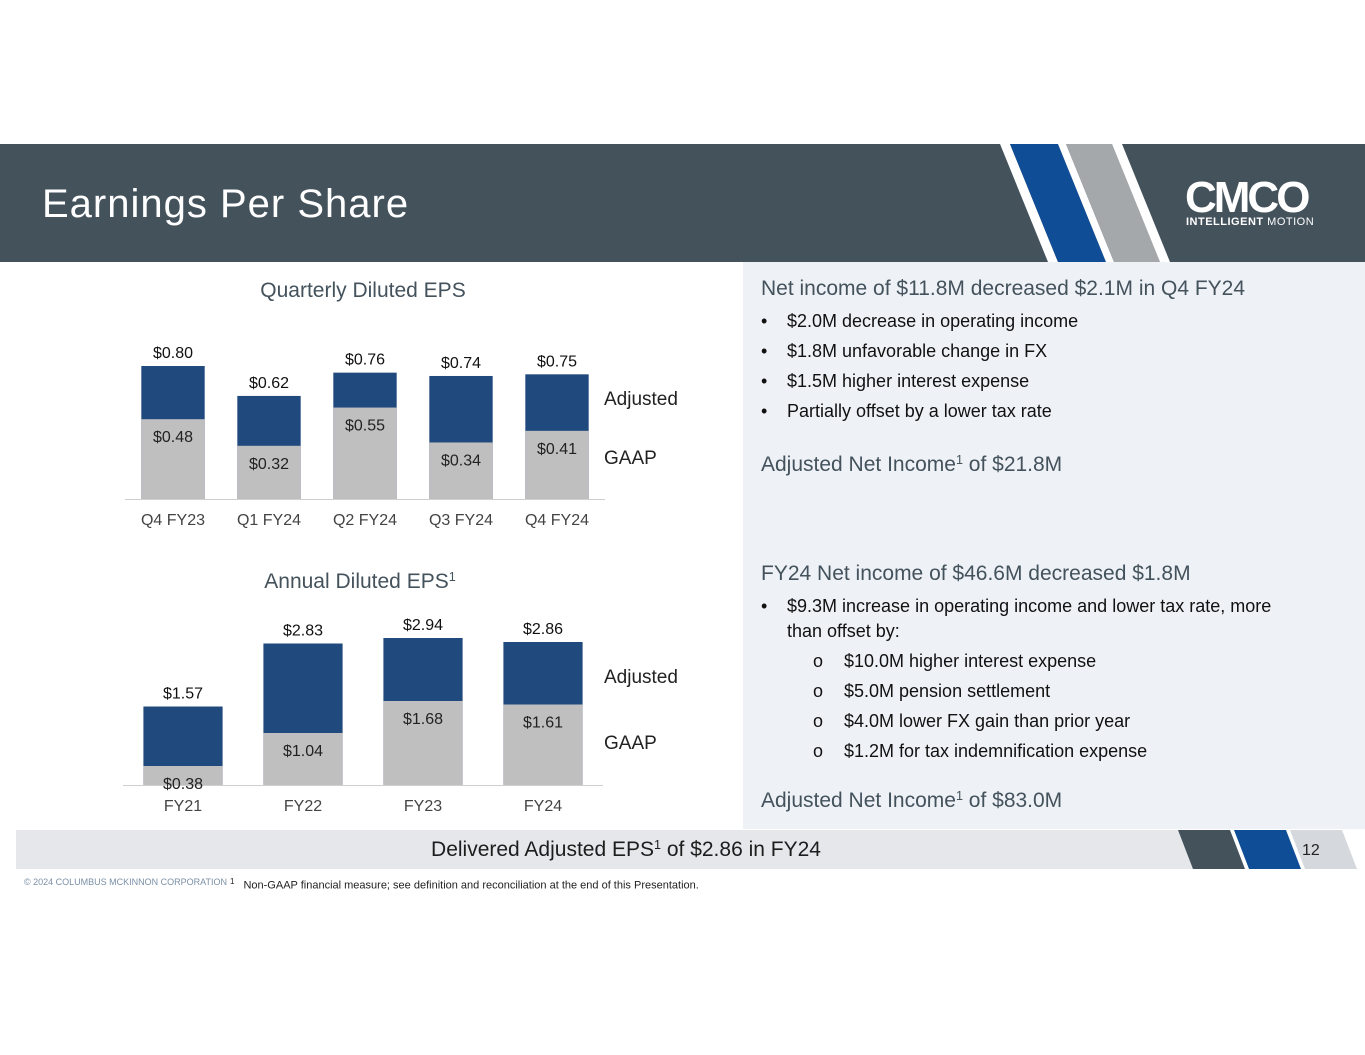 The width and height of the screenshot is (1365, 1055). I want to click on logo-tagline-regular: MOTION, so click(1291, 222).